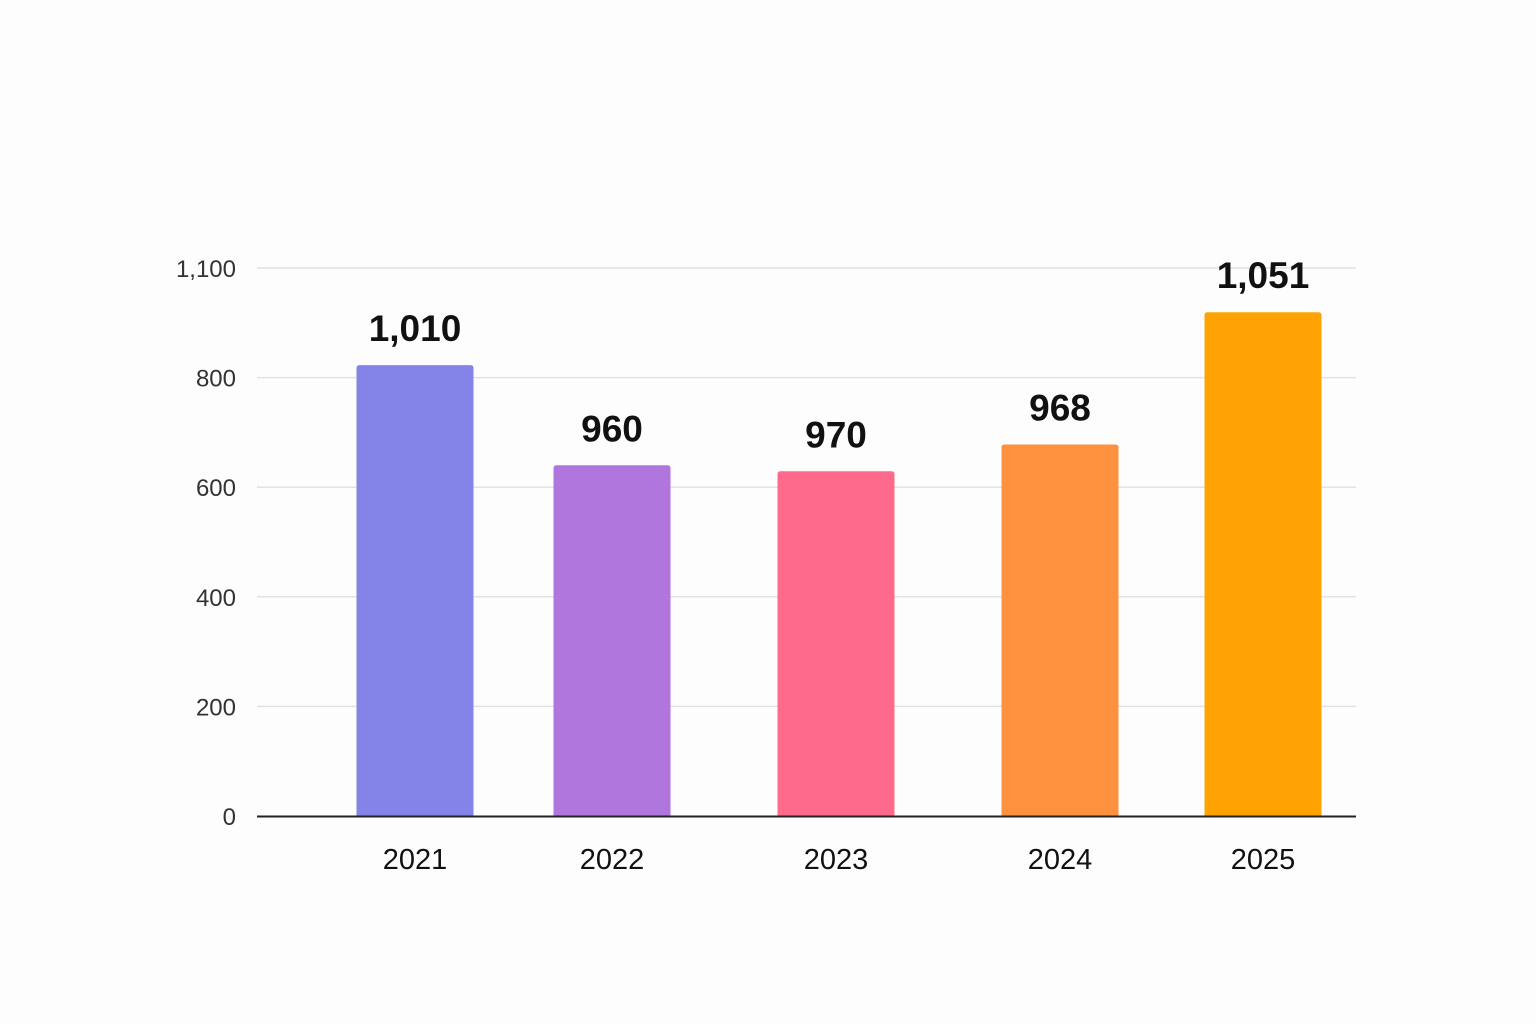 The image size is (1536, 1024). What do you see at coordinates (1060, 407) in the screenshot?
I see `data-label: 968` at bounding box center [1060, 407].